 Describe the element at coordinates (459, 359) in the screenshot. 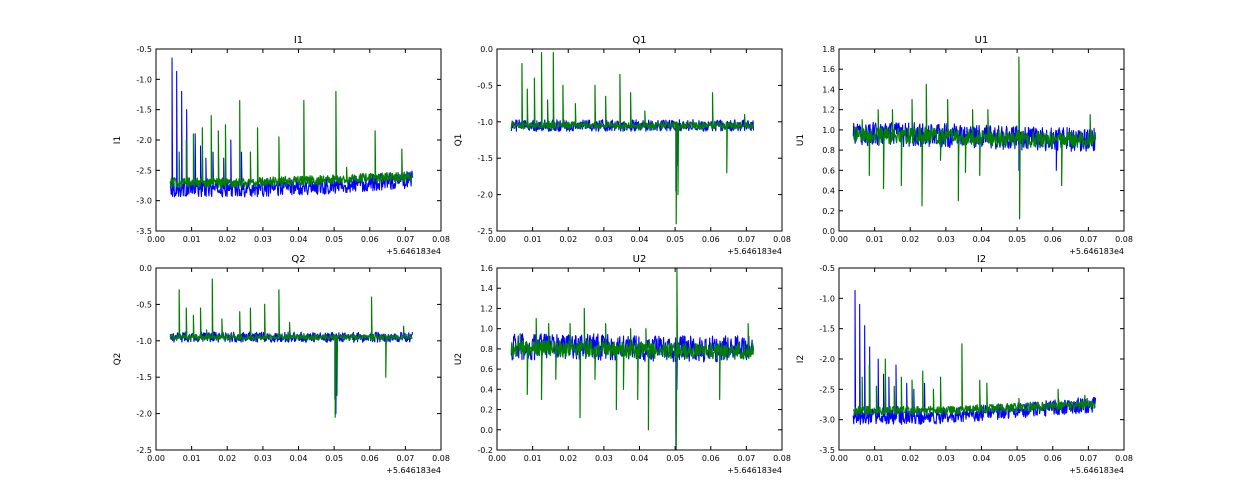

I see `y-axis-label: U2` at that location.